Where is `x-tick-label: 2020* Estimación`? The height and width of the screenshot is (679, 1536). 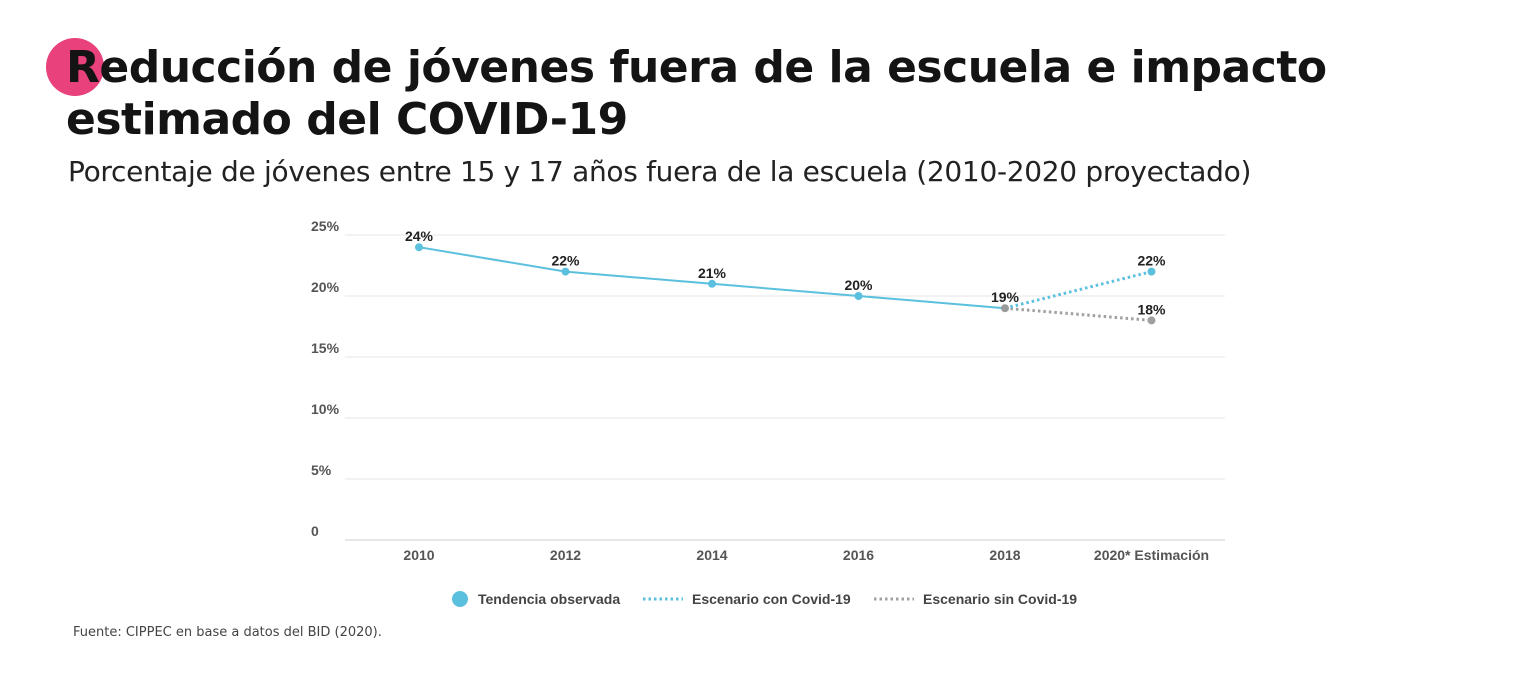
x-tick-label: 2020* Estimación is located at coordinates (1151, 555).